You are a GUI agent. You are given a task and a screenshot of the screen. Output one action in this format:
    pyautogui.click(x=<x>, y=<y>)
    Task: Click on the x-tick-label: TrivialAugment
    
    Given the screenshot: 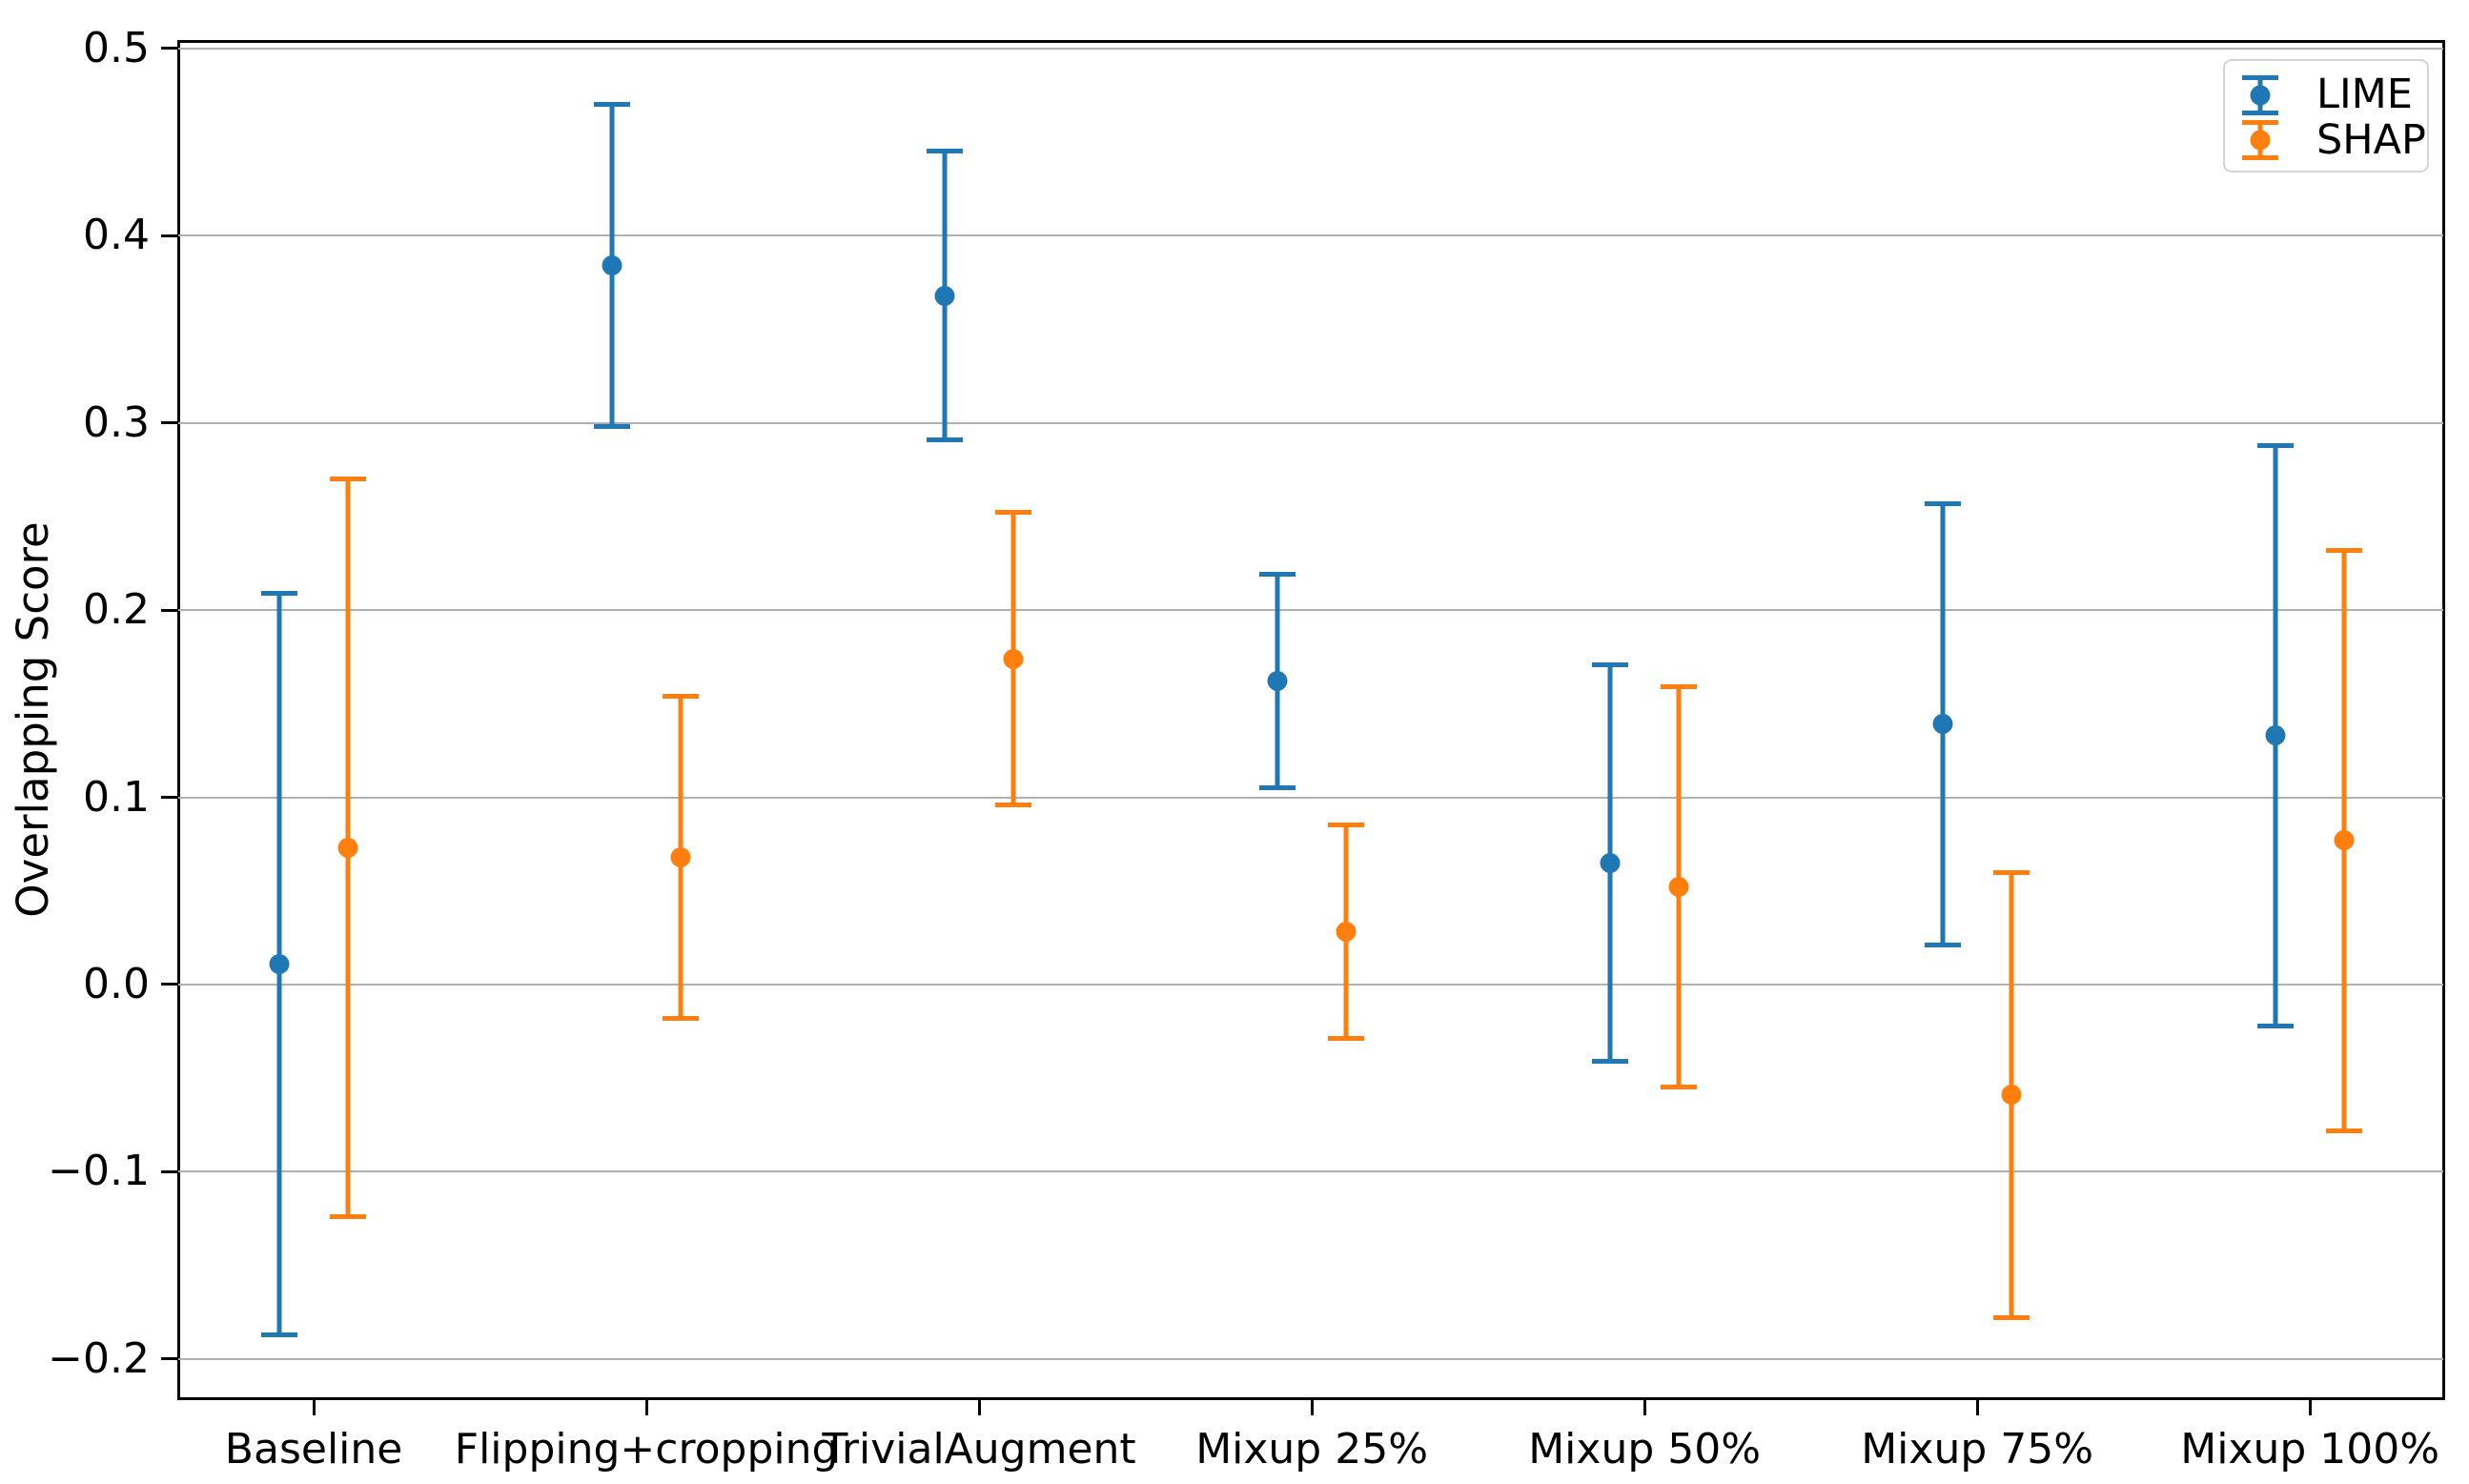 What is the action you would take?
    pyautogui.click(x=979, y=1449)
    